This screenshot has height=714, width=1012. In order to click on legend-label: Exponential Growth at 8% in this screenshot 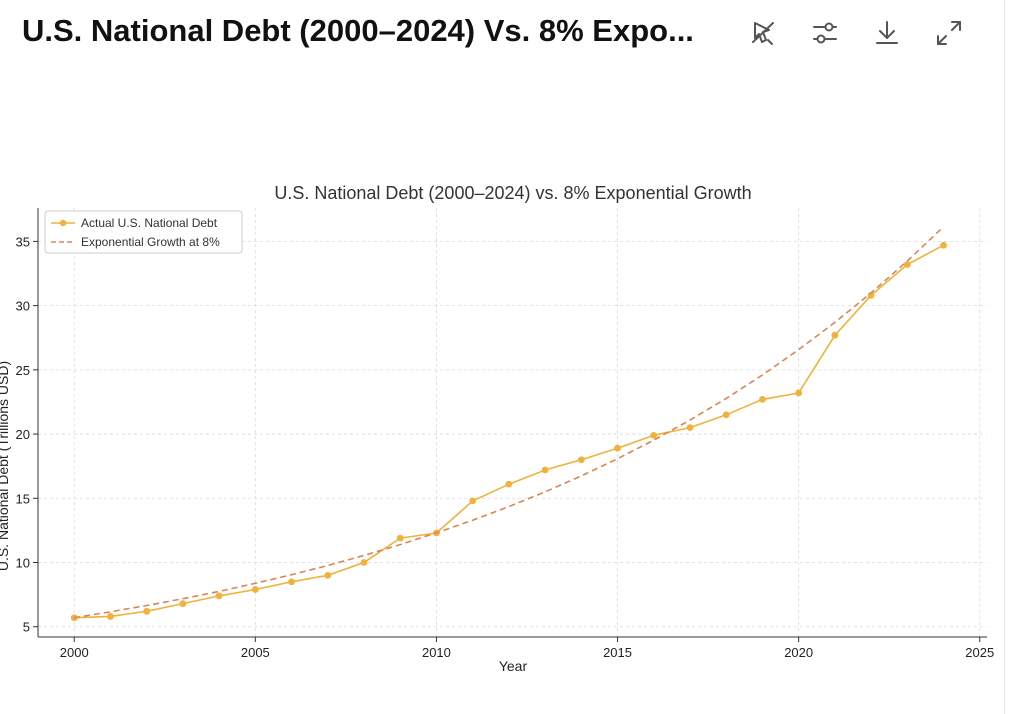, I will do `click(150, 242)`.